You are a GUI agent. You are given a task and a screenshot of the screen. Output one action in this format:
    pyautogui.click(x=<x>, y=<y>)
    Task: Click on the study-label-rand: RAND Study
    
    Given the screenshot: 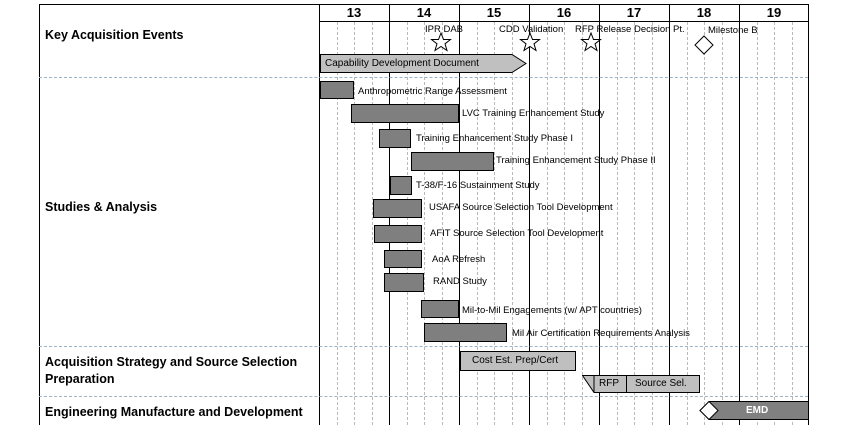 What is the action you would take?
    pyautogui.click(x=460, y=281)
    